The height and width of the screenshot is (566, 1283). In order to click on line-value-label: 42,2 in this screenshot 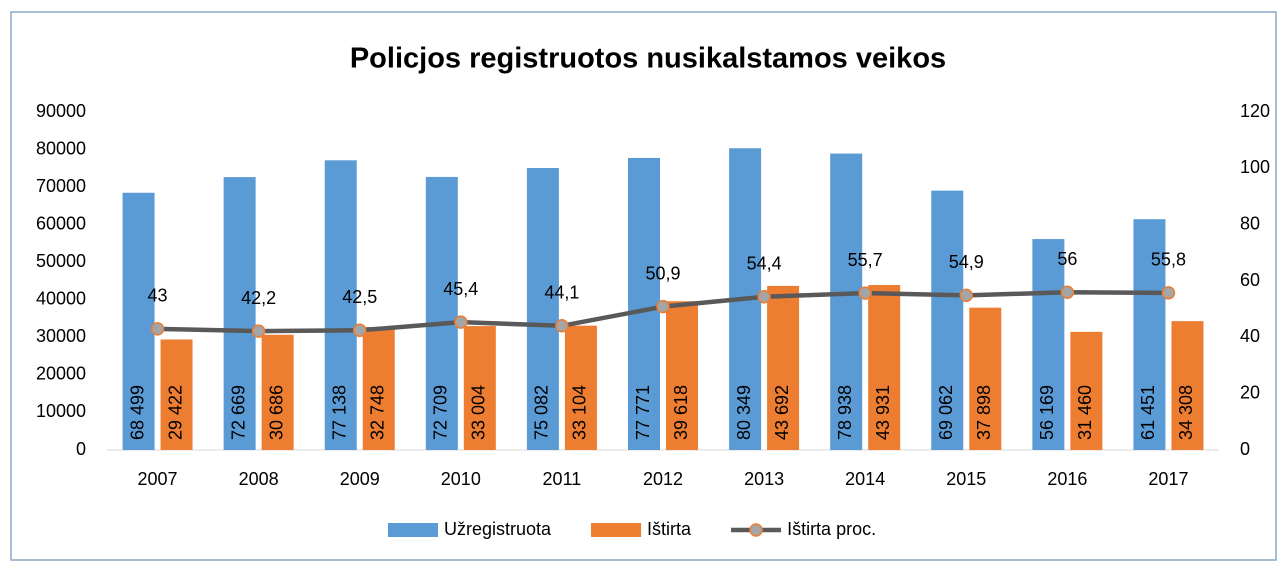, I will do `click(258, 298)`.